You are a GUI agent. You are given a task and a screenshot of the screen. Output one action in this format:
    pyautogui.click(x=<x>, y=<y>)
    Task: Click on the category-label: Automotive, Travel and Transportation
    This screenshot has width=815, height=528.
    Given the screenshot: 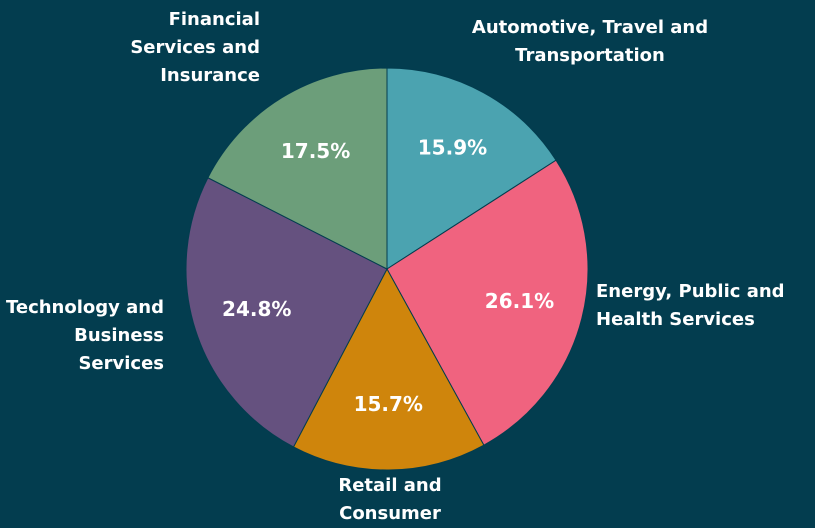 What is the action you would take?
    pyautogui.click(x=590, y=41)
    